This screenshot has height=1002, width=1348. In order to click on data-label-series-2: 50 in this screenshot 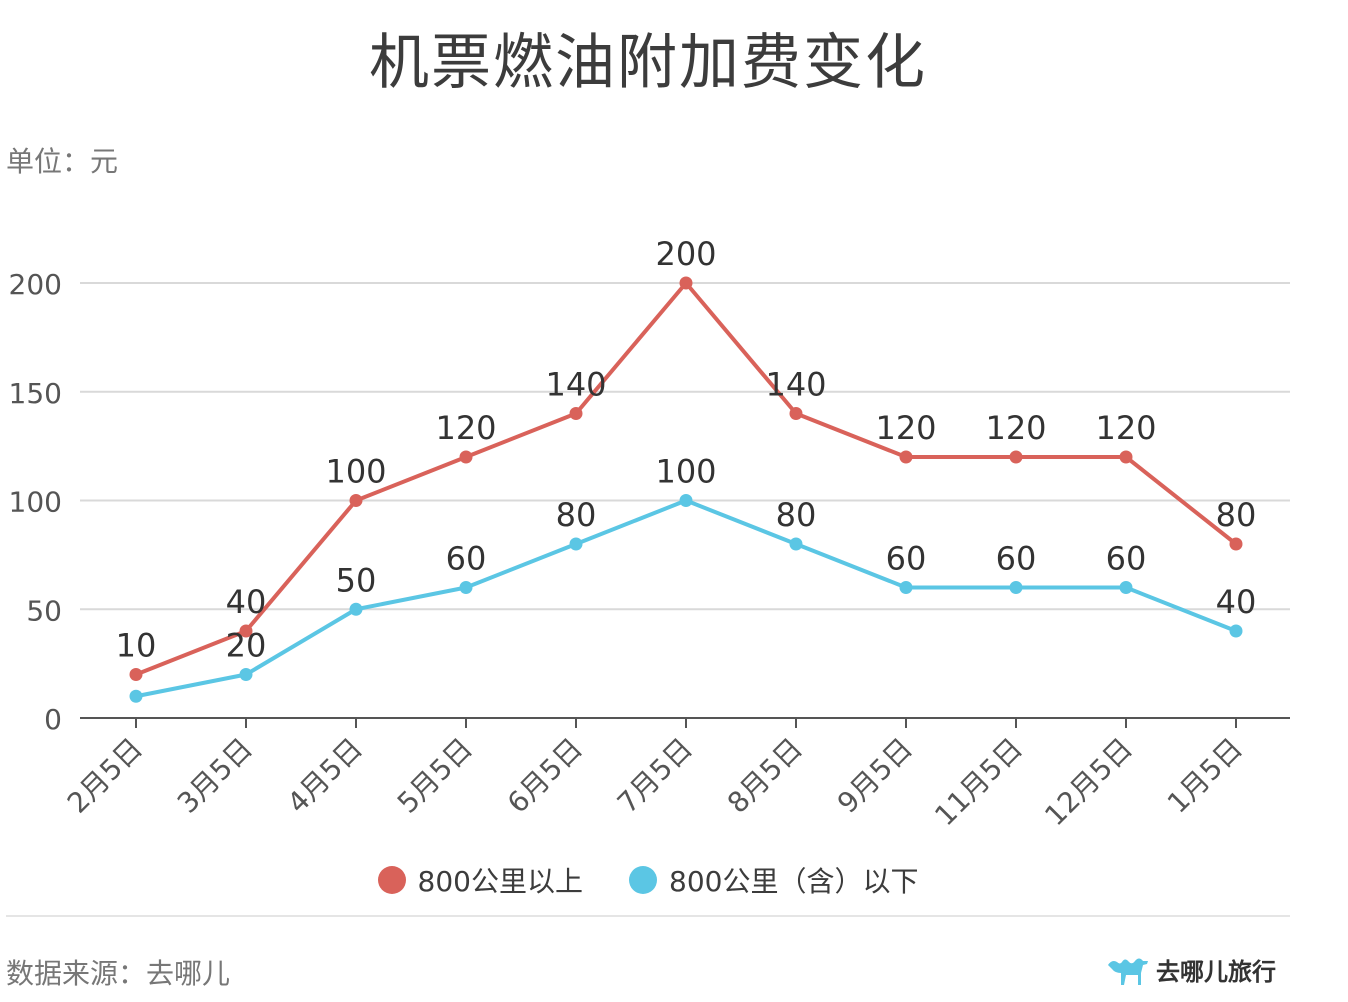, I will do `click(356, 580)`.